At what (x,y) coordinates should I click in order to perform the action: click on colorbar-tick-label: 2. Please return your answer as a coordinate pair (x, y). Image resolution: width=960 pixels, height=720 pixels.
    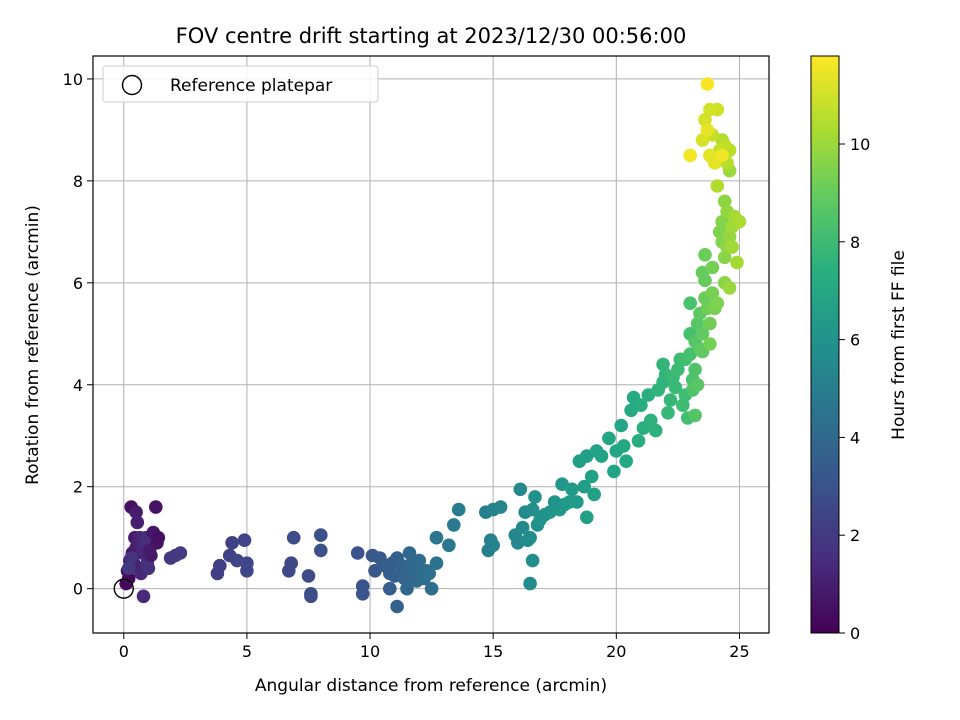
    Looking at the image, I should click on (855, 535).